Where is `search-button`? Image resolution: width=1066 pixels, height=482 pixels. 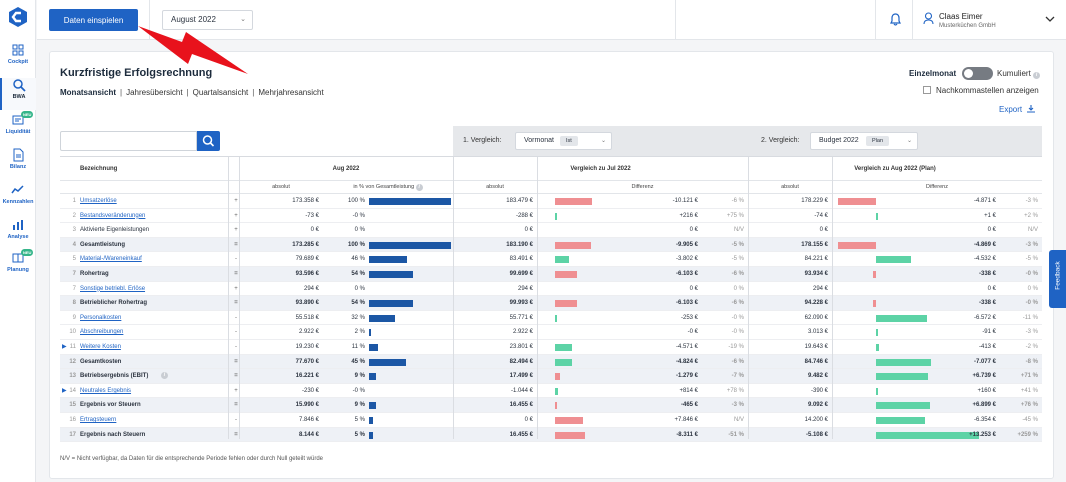 search-button is located at coordinates (208, 141).